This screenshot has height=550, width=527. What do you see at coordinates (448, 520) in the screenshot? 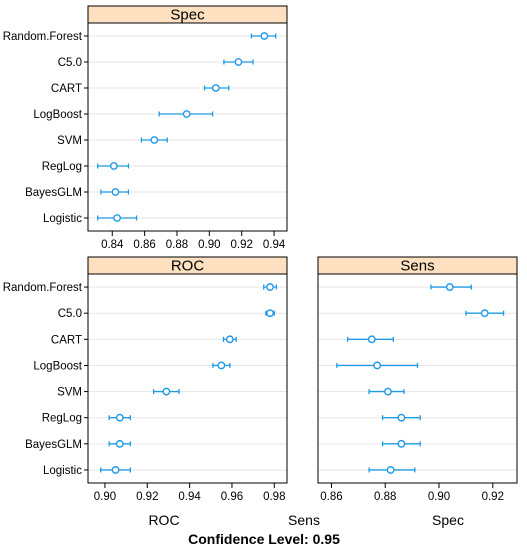
I see `bottom-label-spec: Spec` at bounding box center [448, 520].